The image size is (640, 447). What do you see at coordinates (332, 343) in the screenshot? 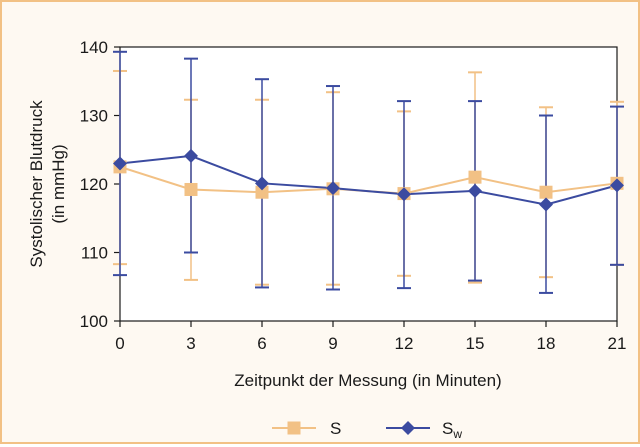
I see `x-tick-label: 9` at bounding box center [332, 343].